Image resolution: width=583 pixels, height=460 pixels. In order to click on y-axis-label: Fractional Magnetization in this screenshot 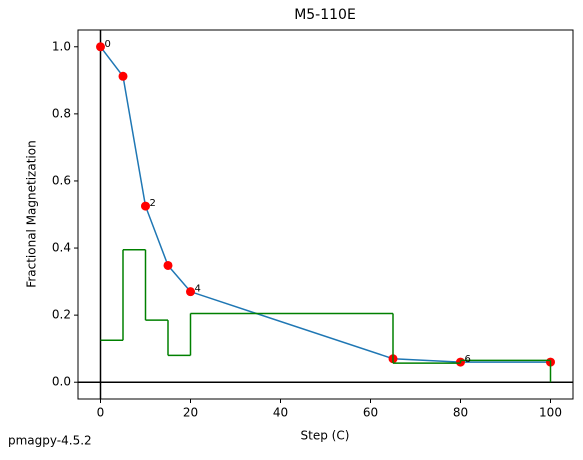, I will do `click(32, 213)`.